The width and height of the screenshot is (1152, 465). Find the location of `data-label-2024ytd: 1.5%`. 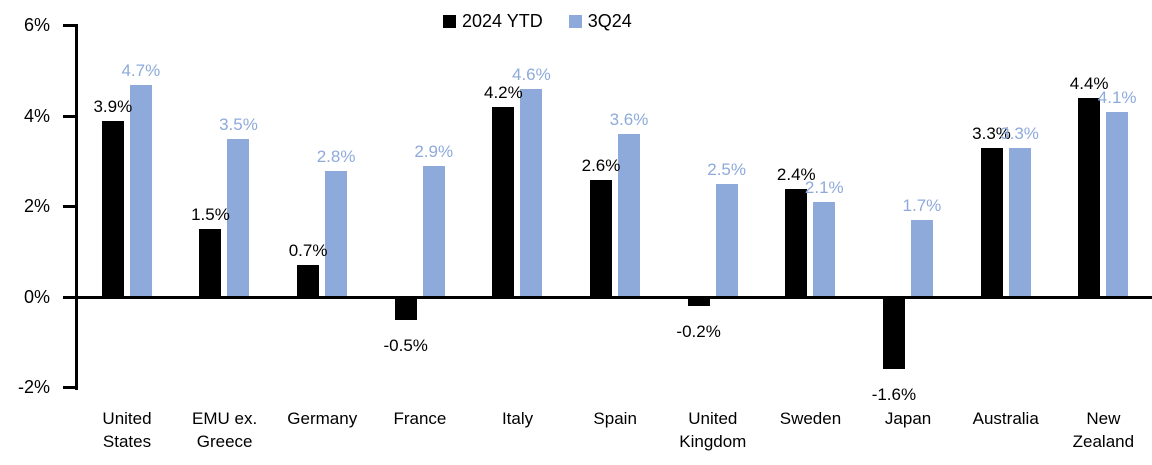

data-label-2024ytd: 1.5% is located at coordinates (210, 215).